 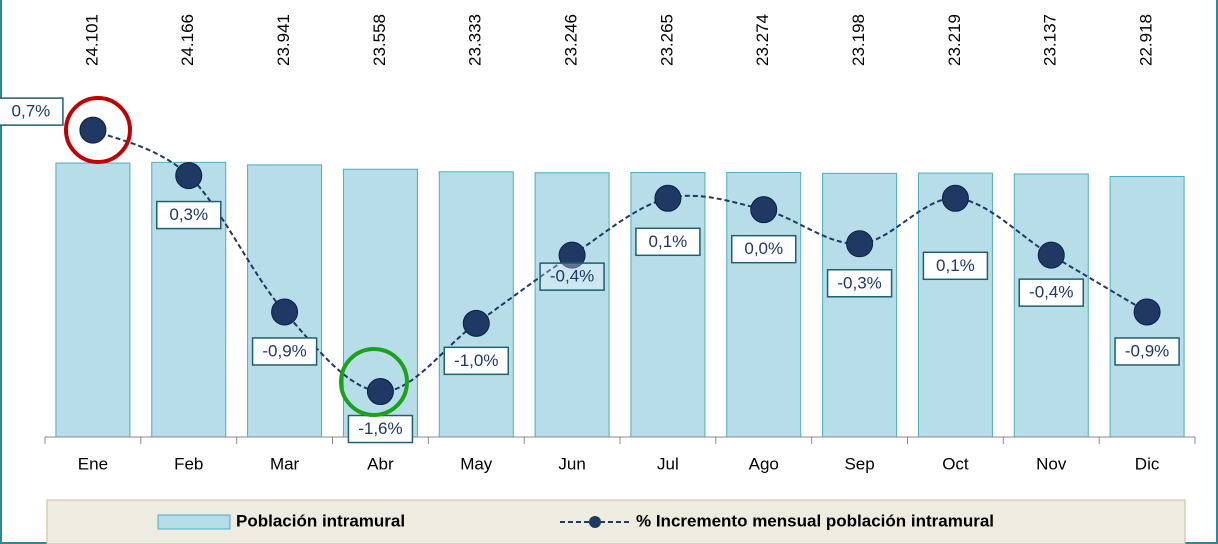 I want to click on bar-value-label: 23.265, so click(x=666, y=40).